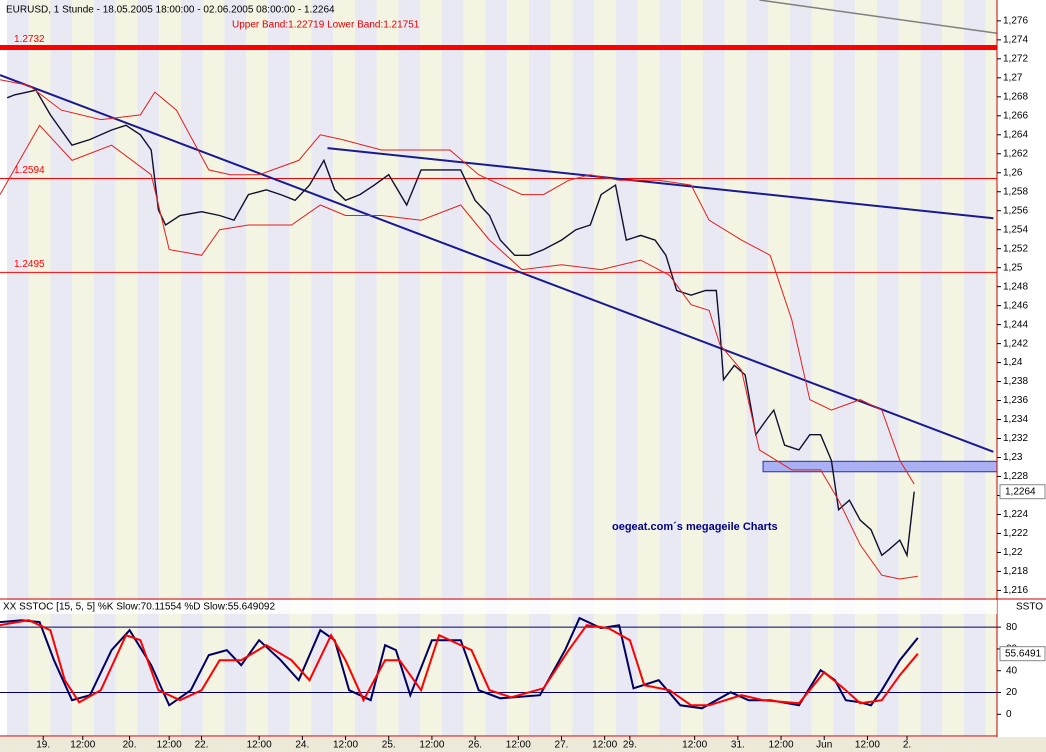  Describe the element at coordinates (1015, 438) in the screenshot. I see `y-tick-label: 1,232` at that location.